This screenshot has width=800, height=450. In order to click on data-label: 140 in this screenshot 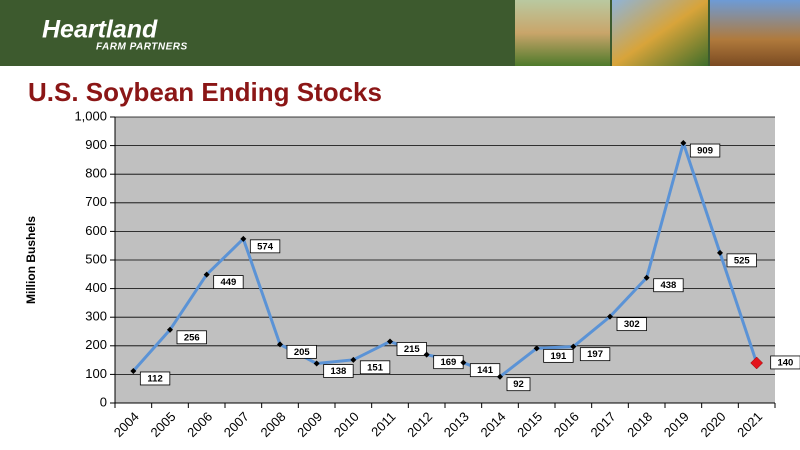, I will do `click(785, 362)`.